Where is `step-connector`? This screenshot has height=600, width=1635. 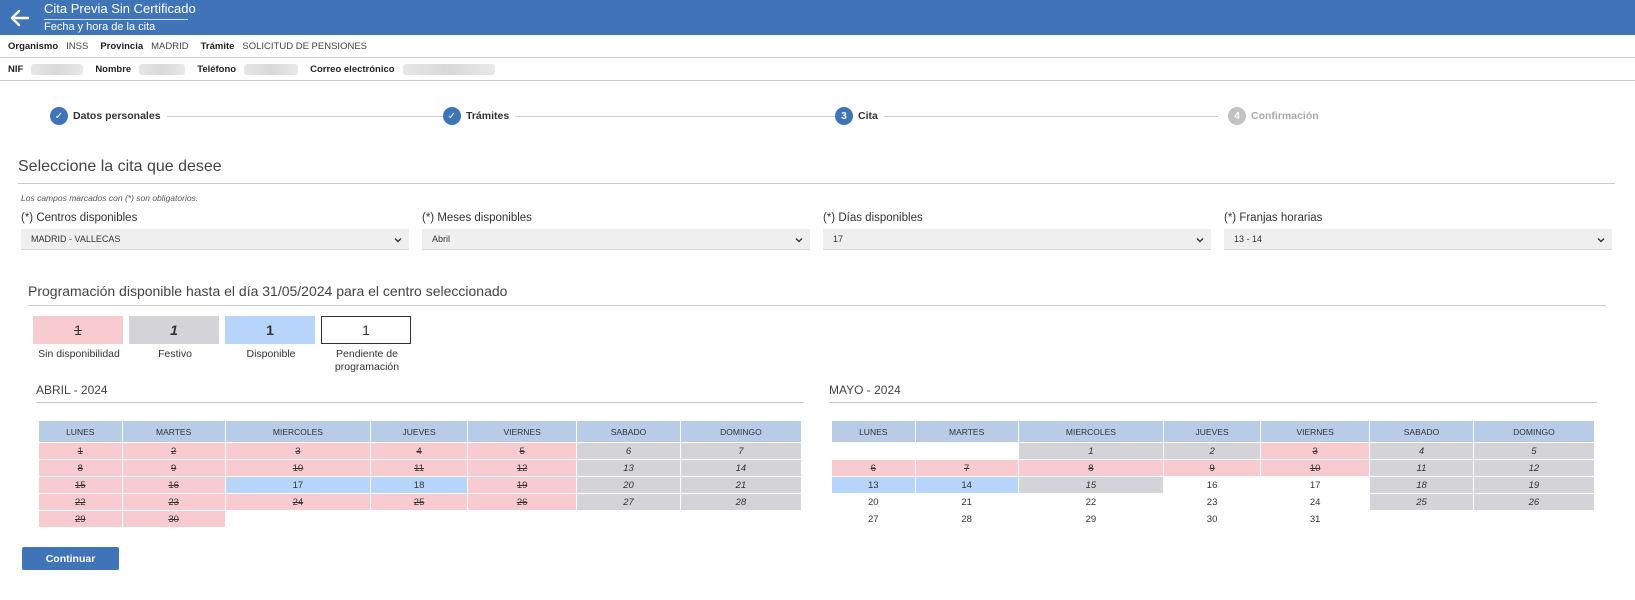
step-connector is located at coordinates (677, 116).